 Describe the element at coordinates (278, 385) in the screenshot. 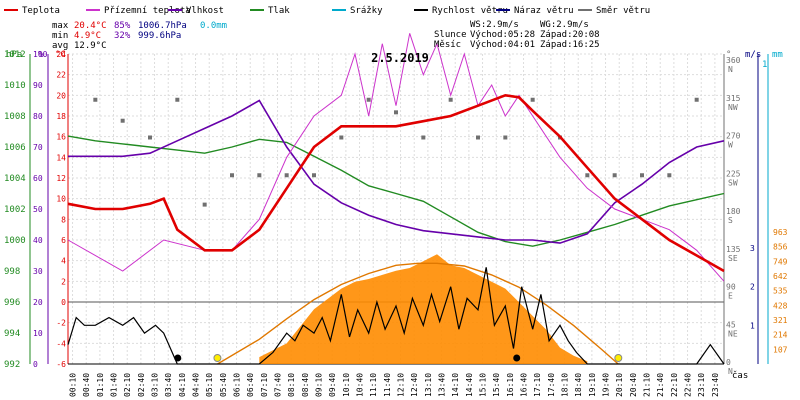

I see `x-tick-label: 07:40` at that location.